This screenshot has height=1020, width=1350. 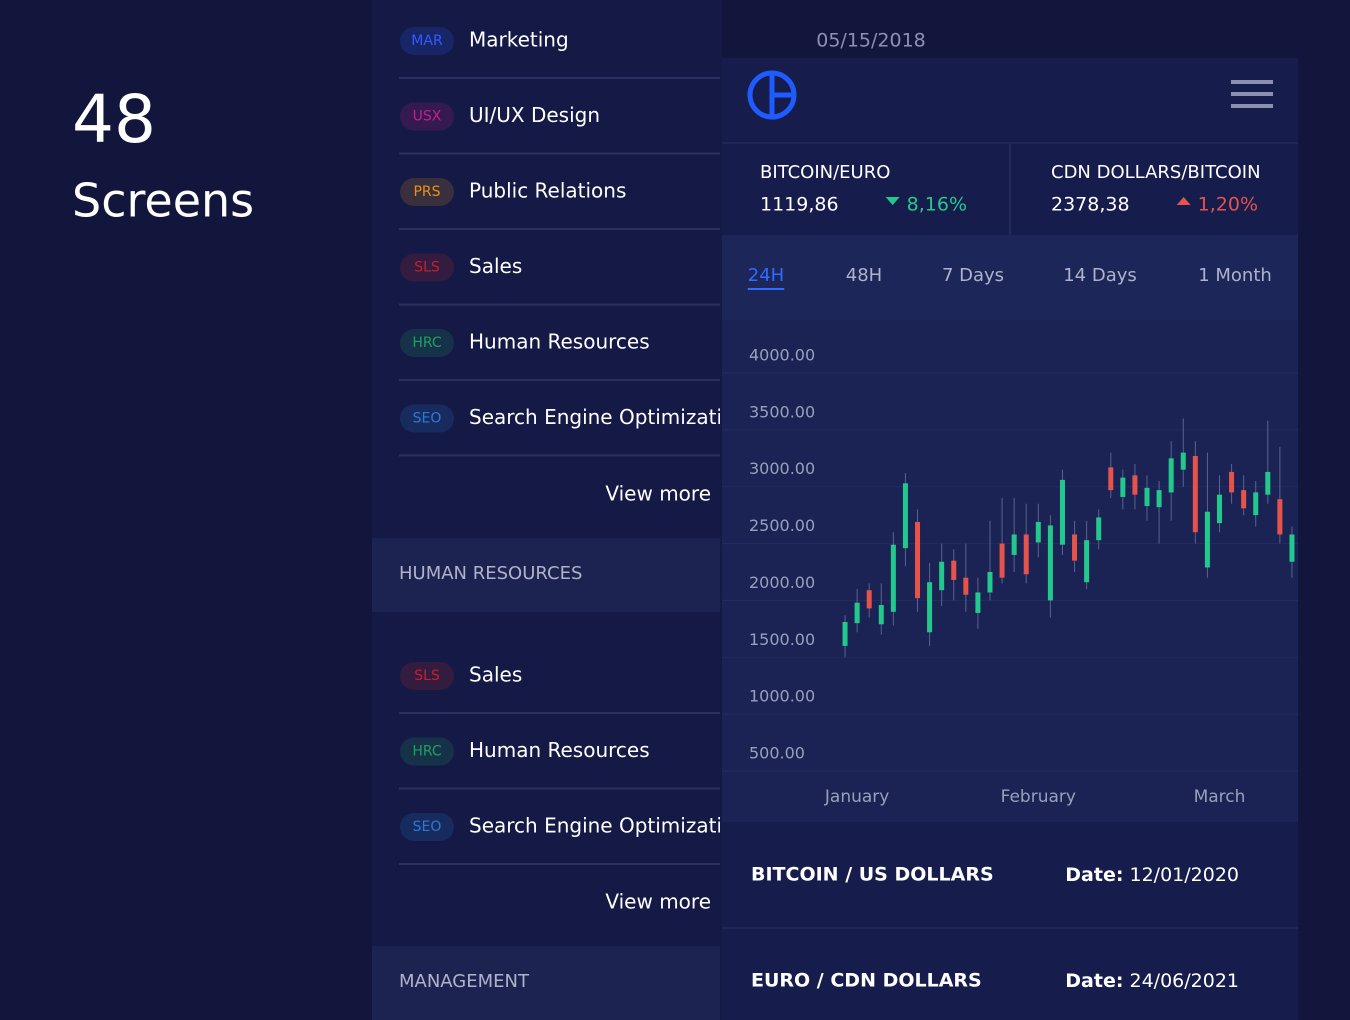 I want to click on badge-code: PRS, so click(x=426, y=192).